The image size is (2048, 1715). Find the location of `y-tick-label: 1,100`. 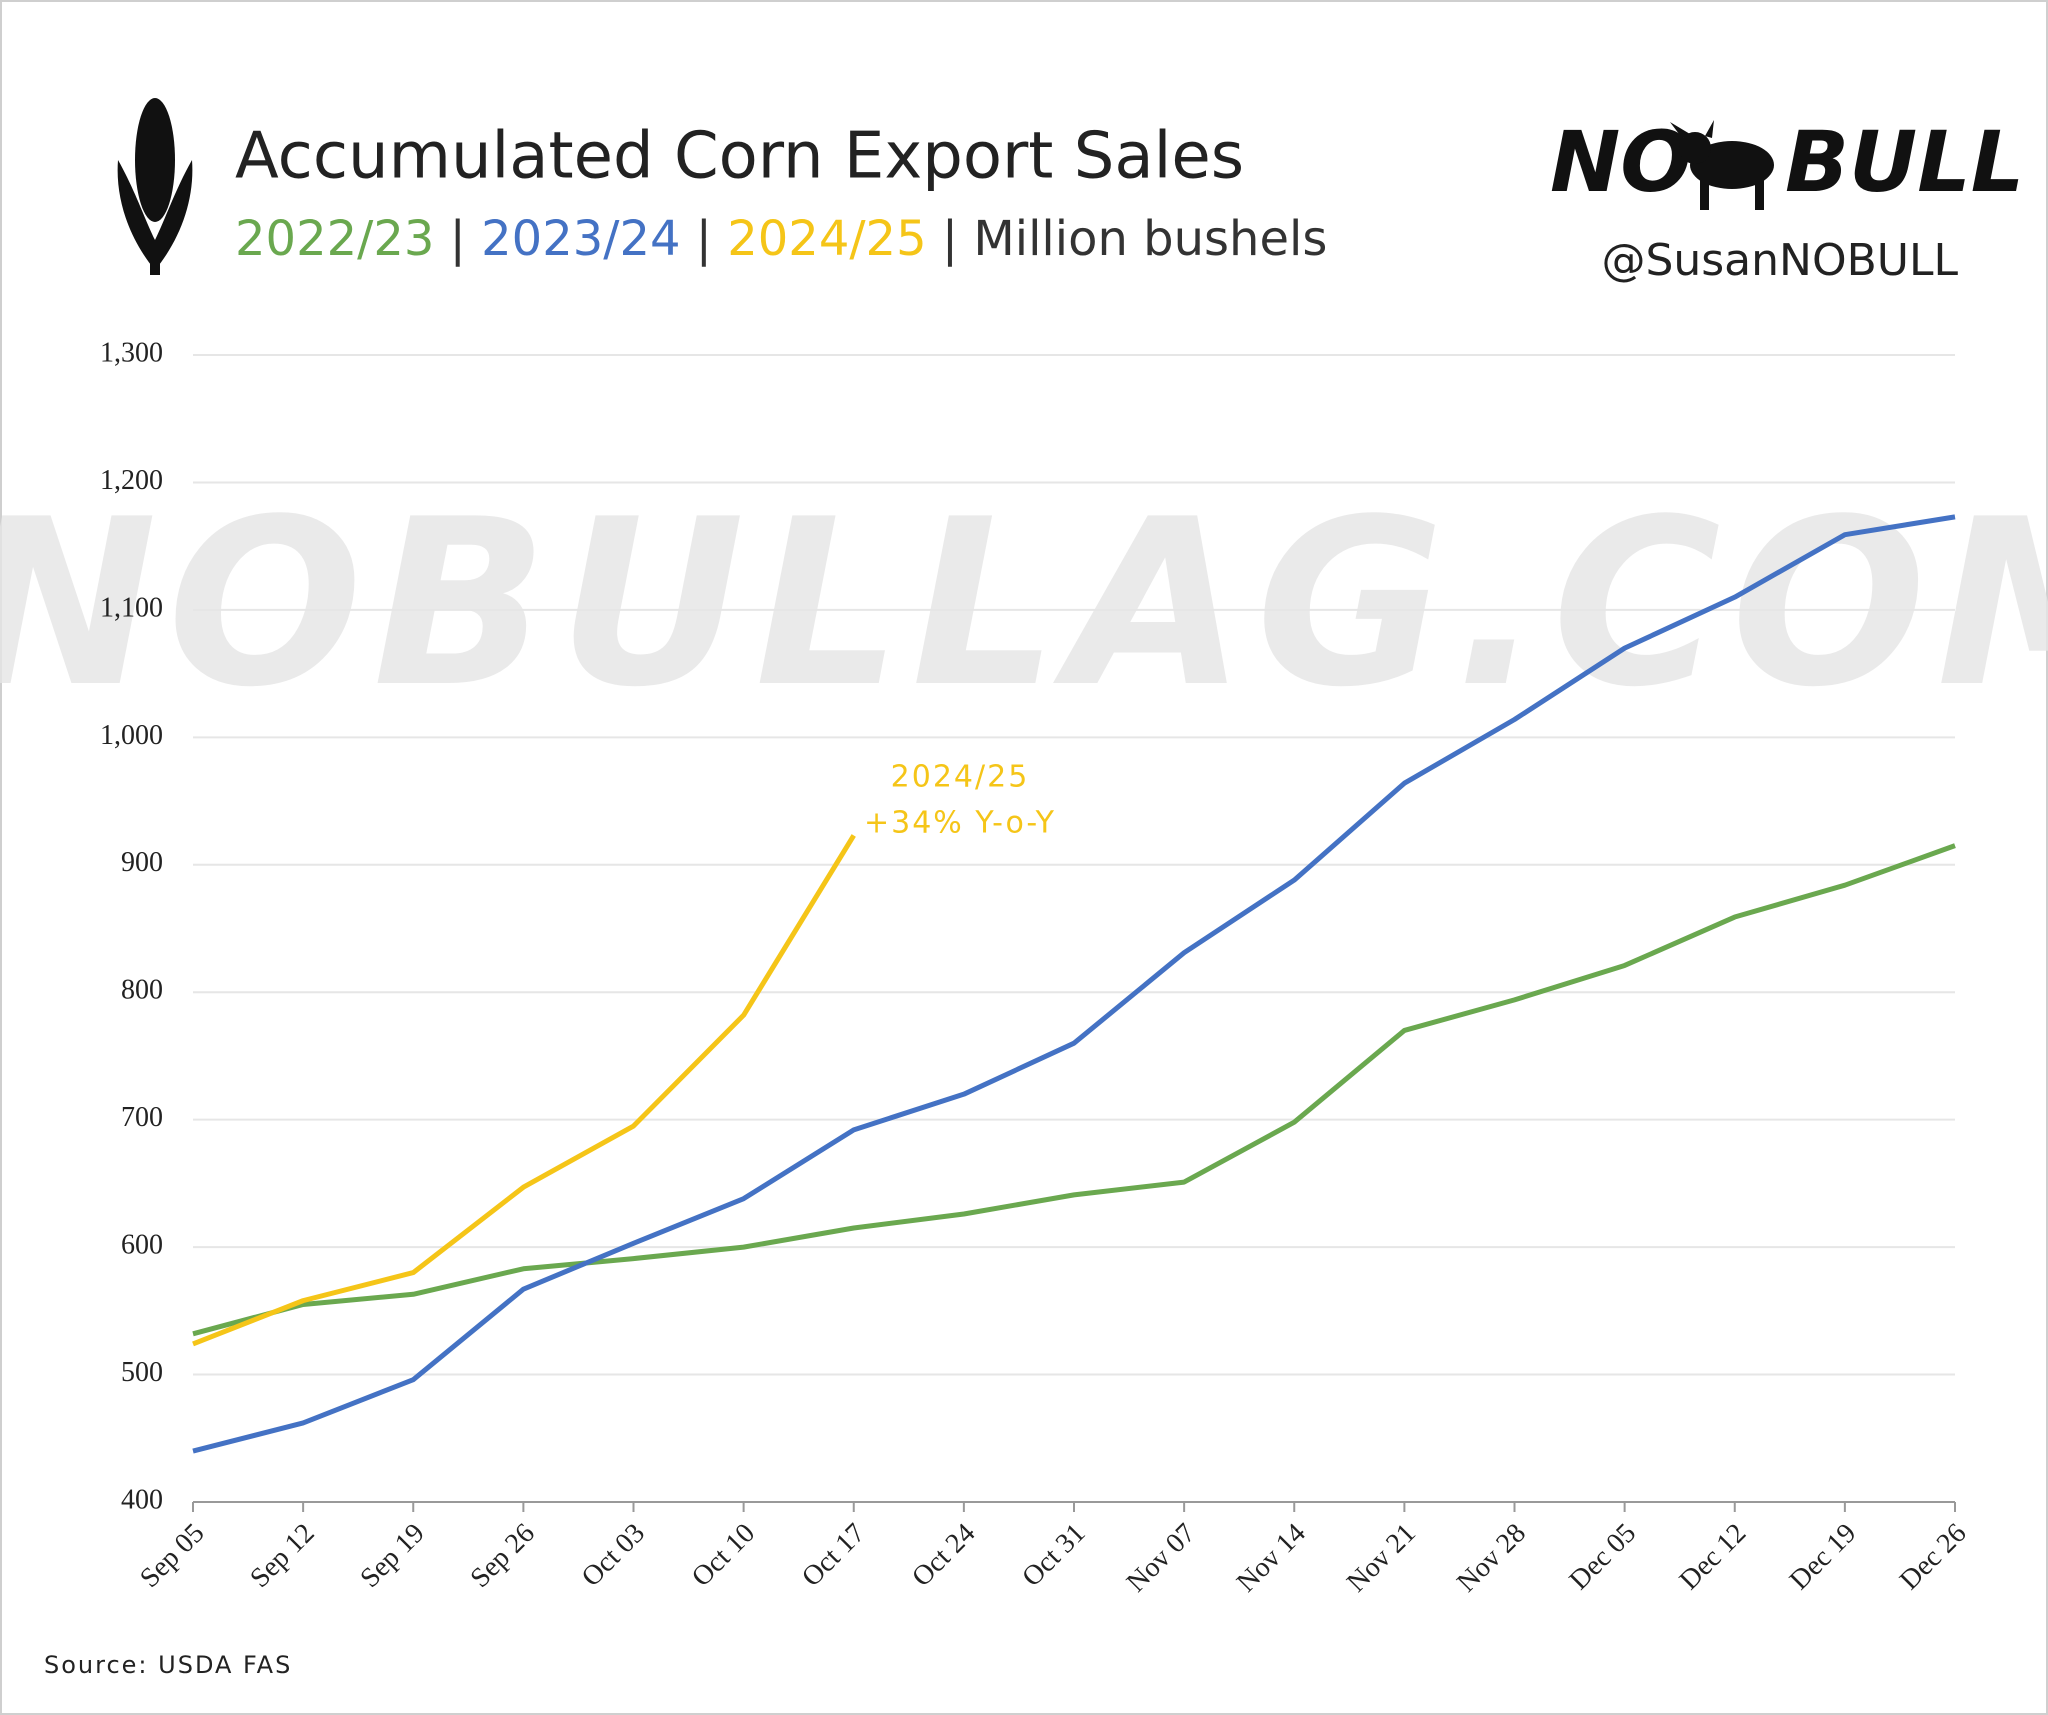

y-tick-label: 1,100 is located at coordinates (131, 607).